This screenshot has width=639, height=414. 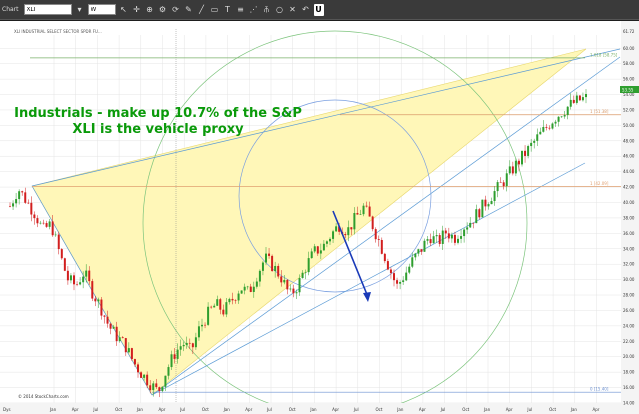 What do you see at coordinates (266, 9) in the screenshot?
I see `pitchfork-icon: ⫚` at bounding box center [266, 9].